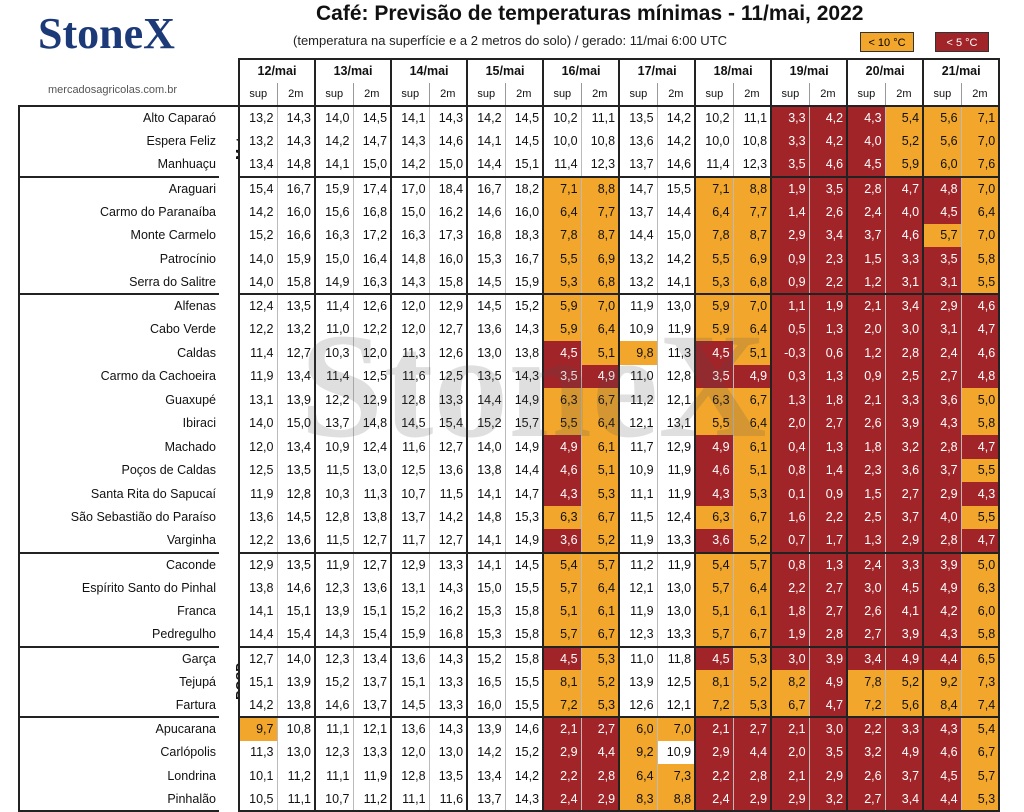  What do you see at coordinates (809, 70) in the screenshot?
I see `date-header: 19/mai` at bounding box center [809, 70].